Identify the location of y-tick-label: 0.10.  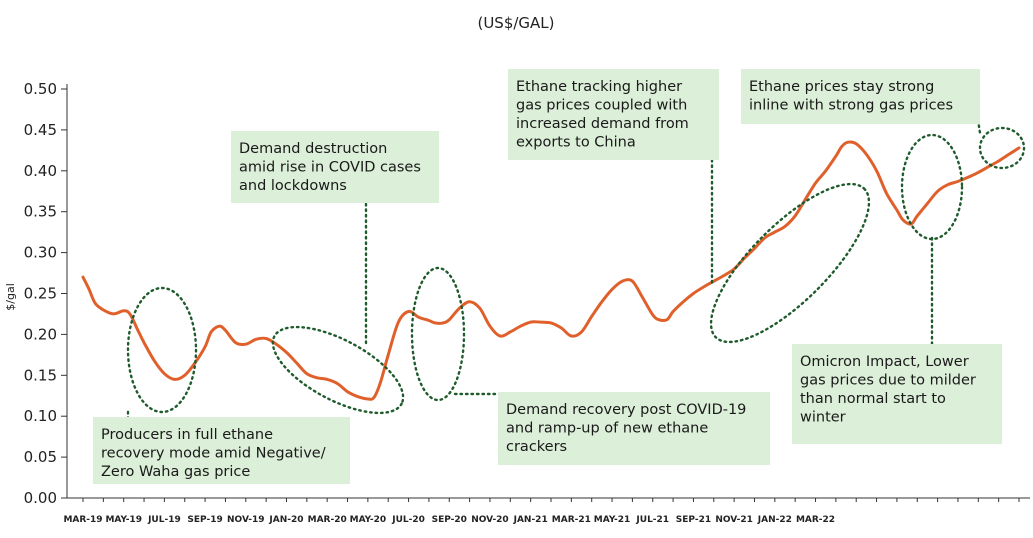
(40, 416).